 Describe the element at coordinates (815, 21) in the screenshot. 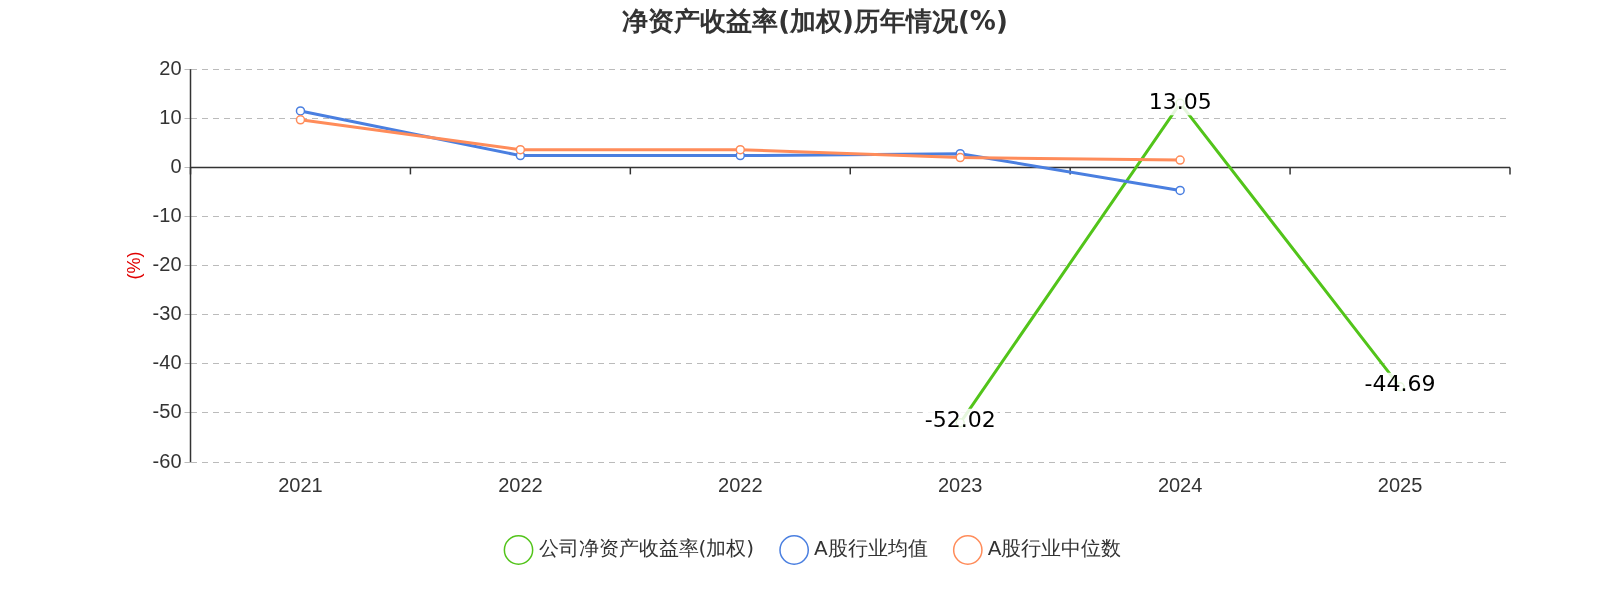

I see `chart-title: 净资产收益率(加权)历年情况(%)` at that location.